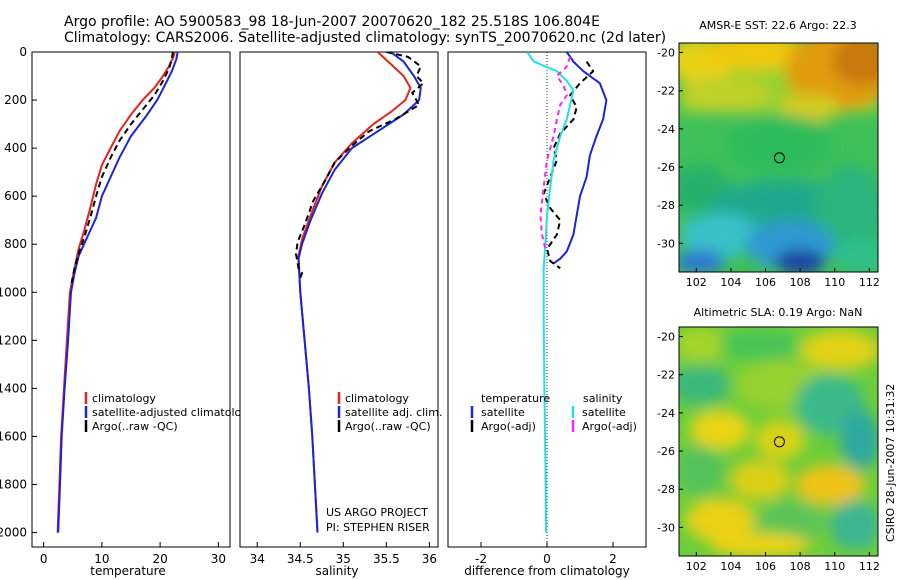 This screenshot has width=900, height=580. Describe the element at coordinates (386, 559) in the screenshot. I see `x-tick-label: 35.5` at that location.